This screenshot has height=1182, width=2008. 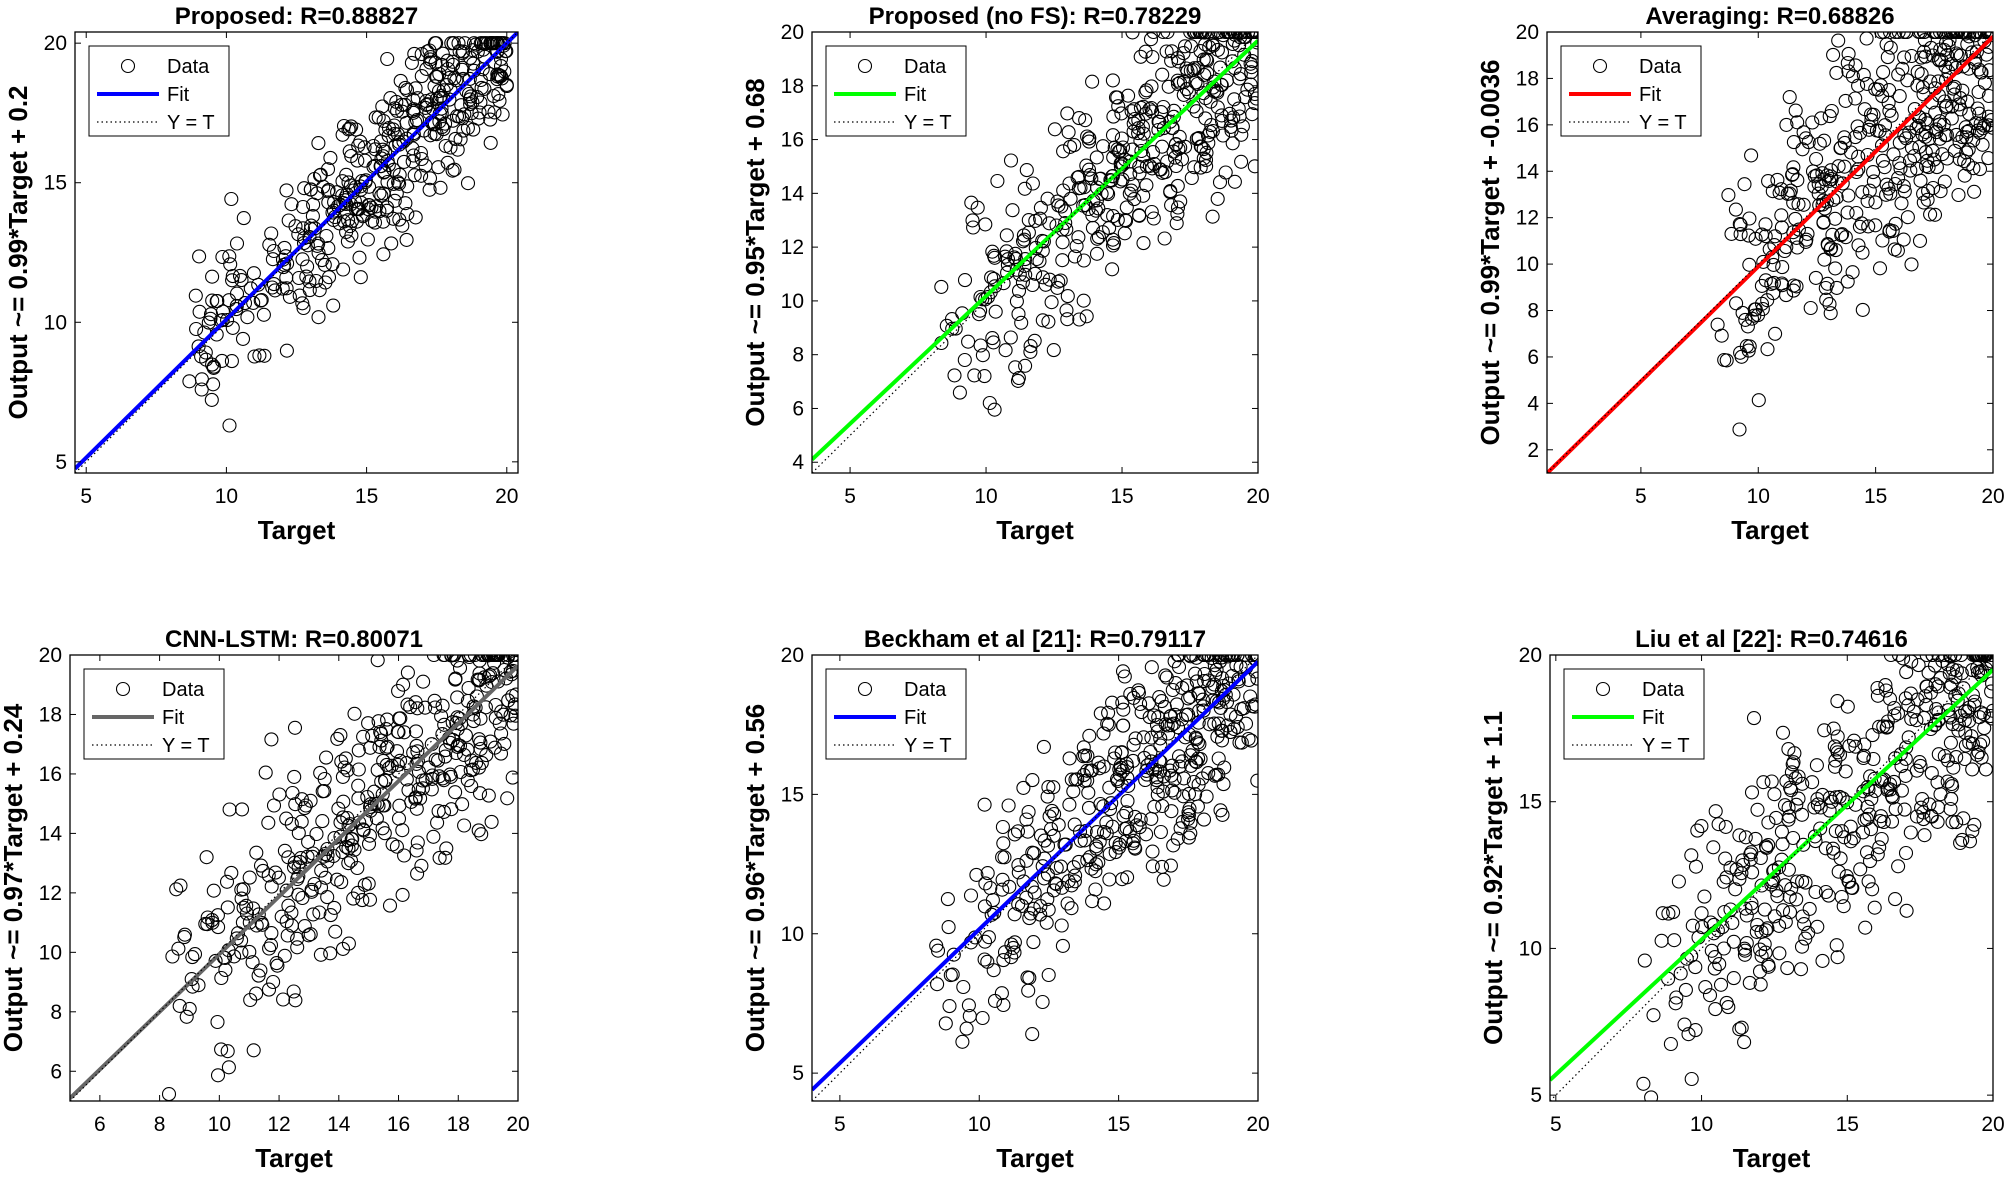 What do you see at coordinates (86, 496) in the screenshot?
I see `x-tick-label: 5` at bounding box center [86, 496].